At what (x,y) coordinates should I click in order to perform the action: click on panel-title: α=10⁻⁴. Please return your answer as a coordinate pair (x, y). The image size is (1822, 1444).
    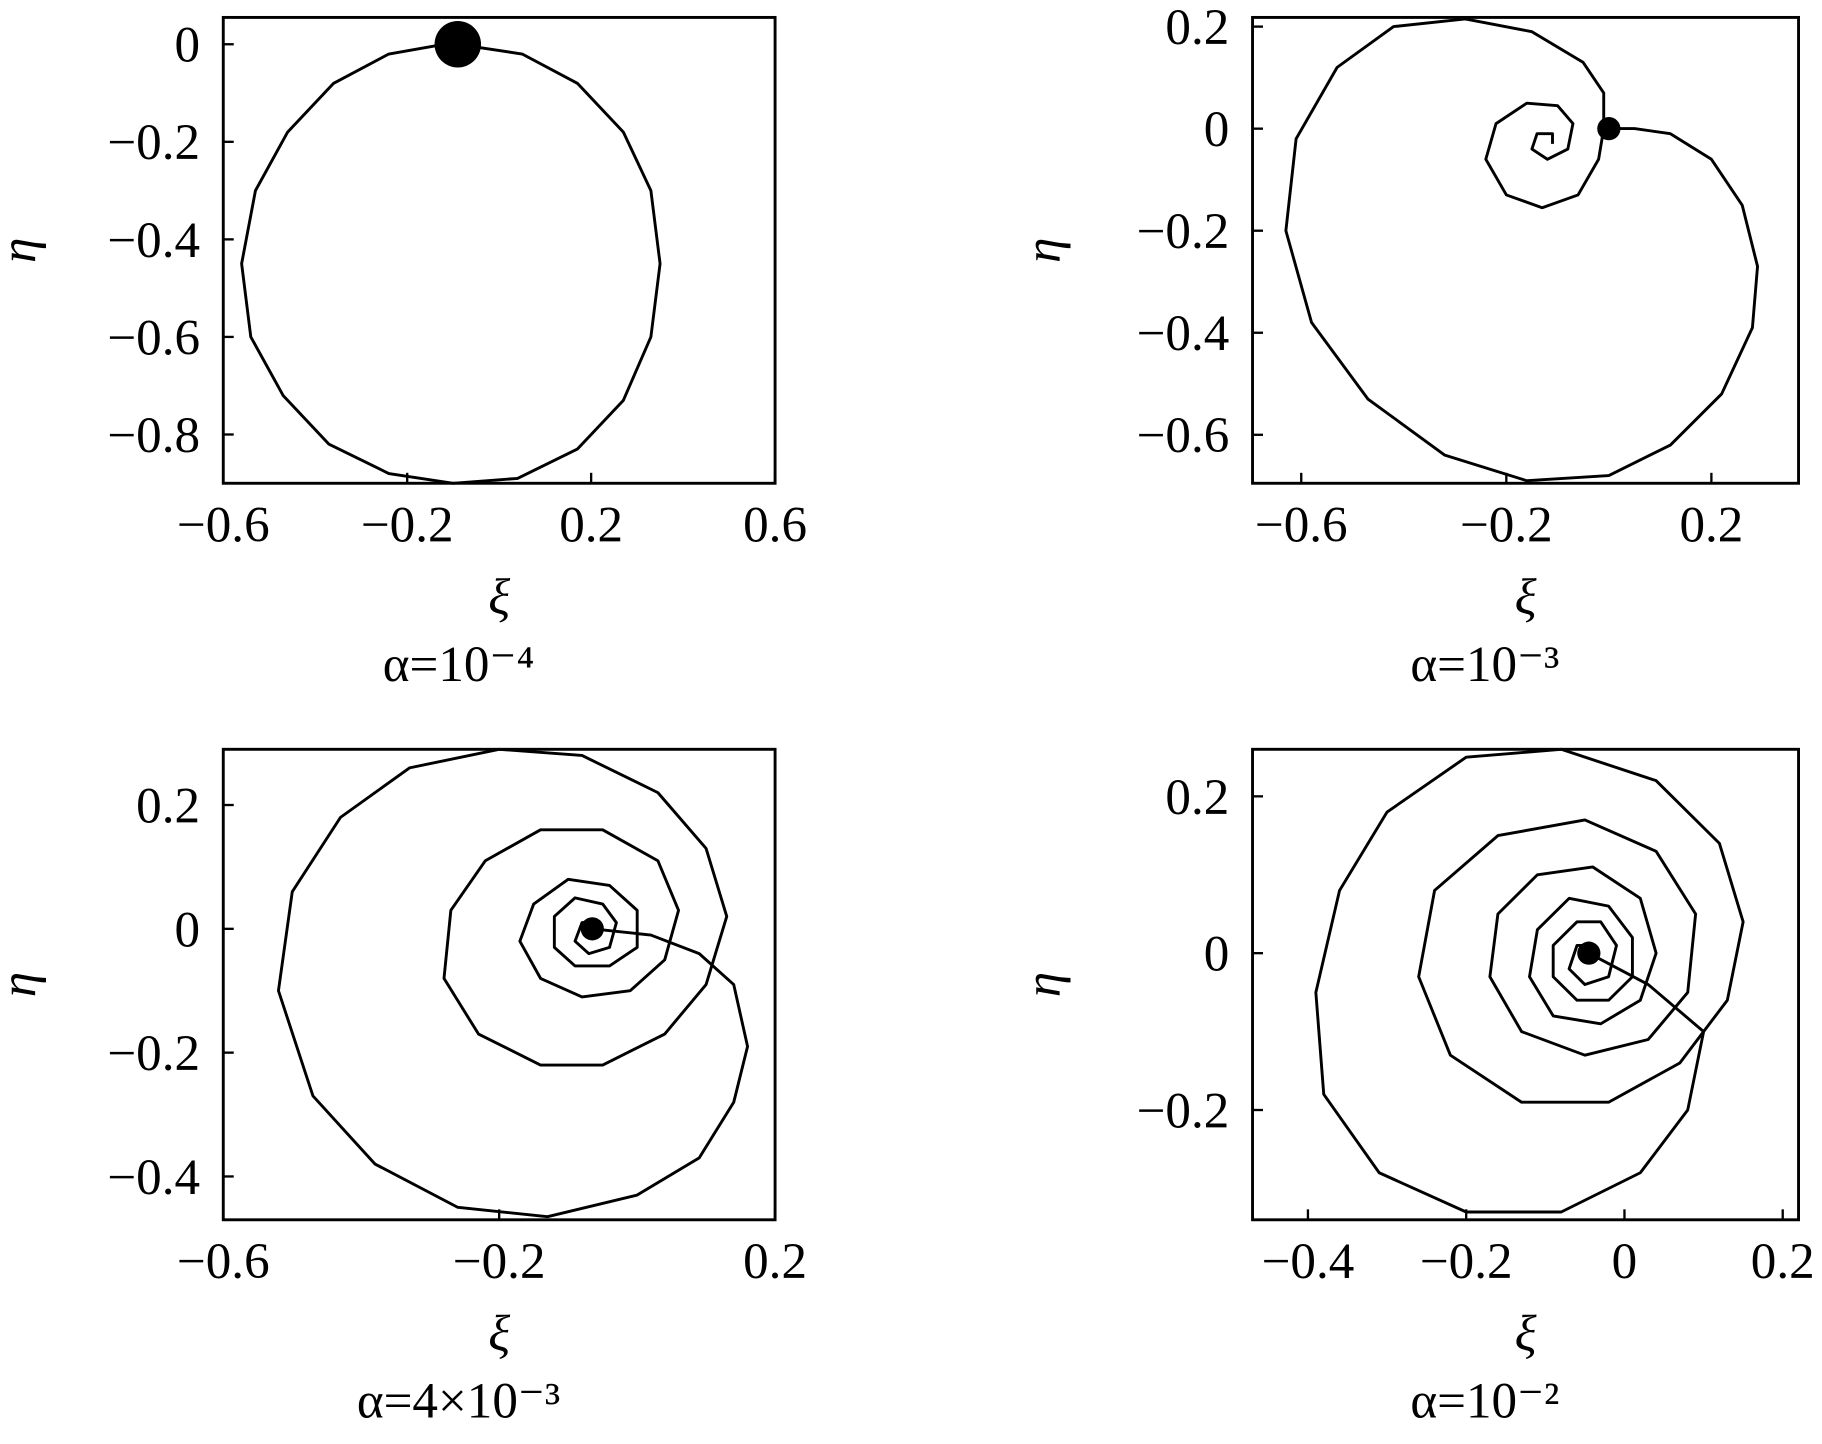
    Looking at the image, I should click on (459, 664).